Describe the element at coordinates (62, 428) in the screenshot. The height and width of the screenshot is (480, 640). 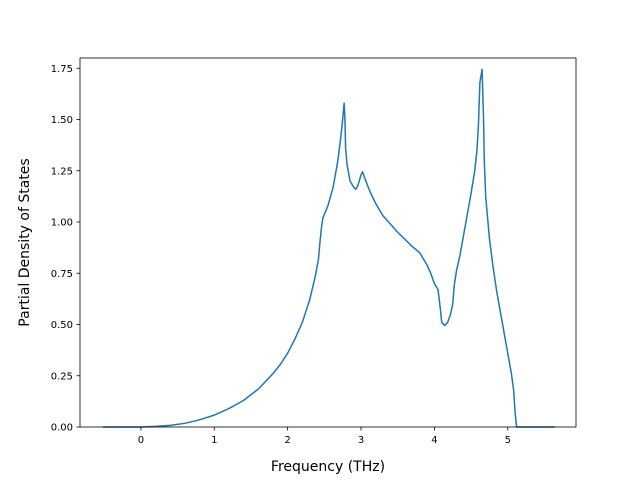
I see `y-tick-label: 0.00` at that location.